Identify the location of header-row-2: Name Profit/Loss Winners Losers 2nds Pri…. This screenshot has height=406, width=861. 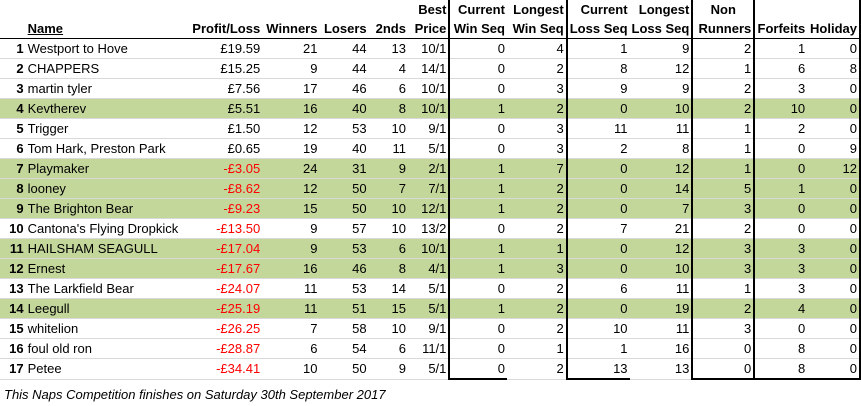
(430, 29).